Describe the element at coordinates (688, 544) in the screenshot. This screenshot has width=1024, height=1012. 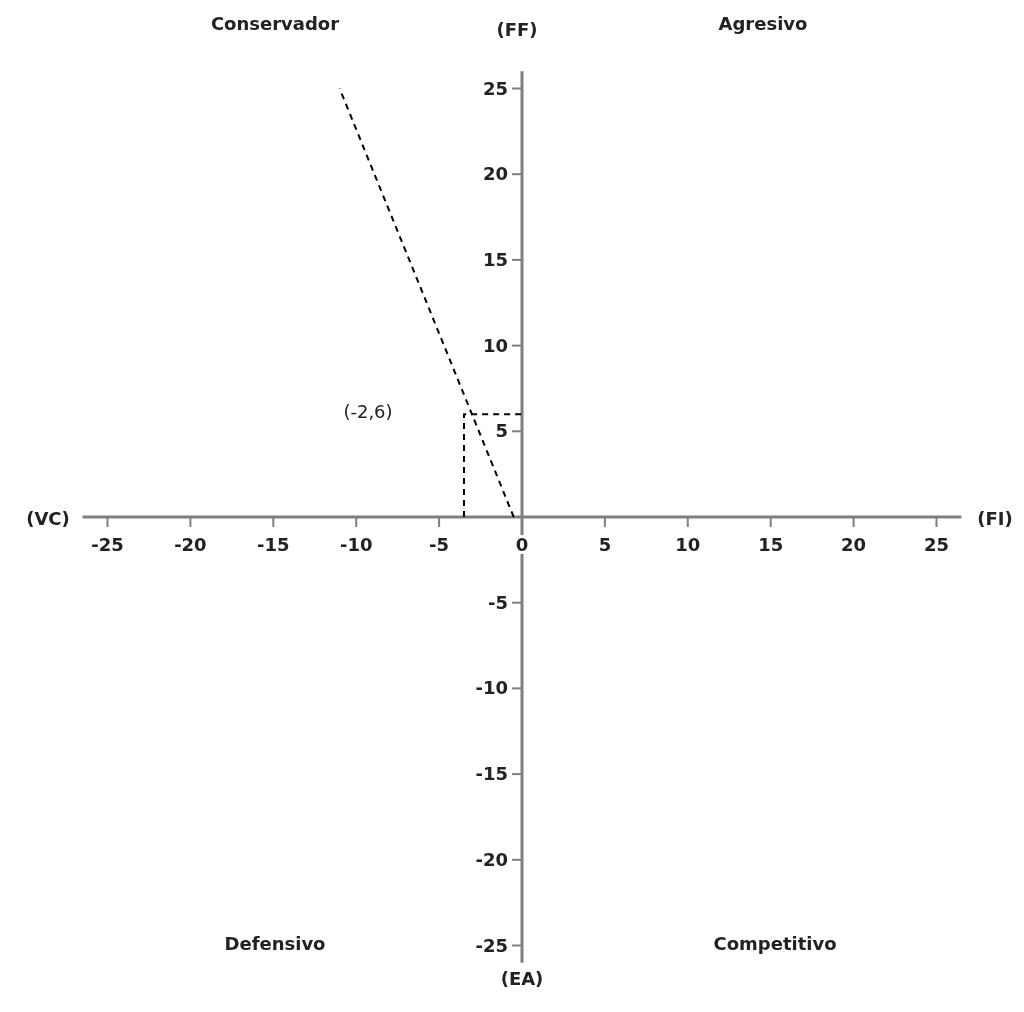
I see `x-tick-label: 10` at that location.